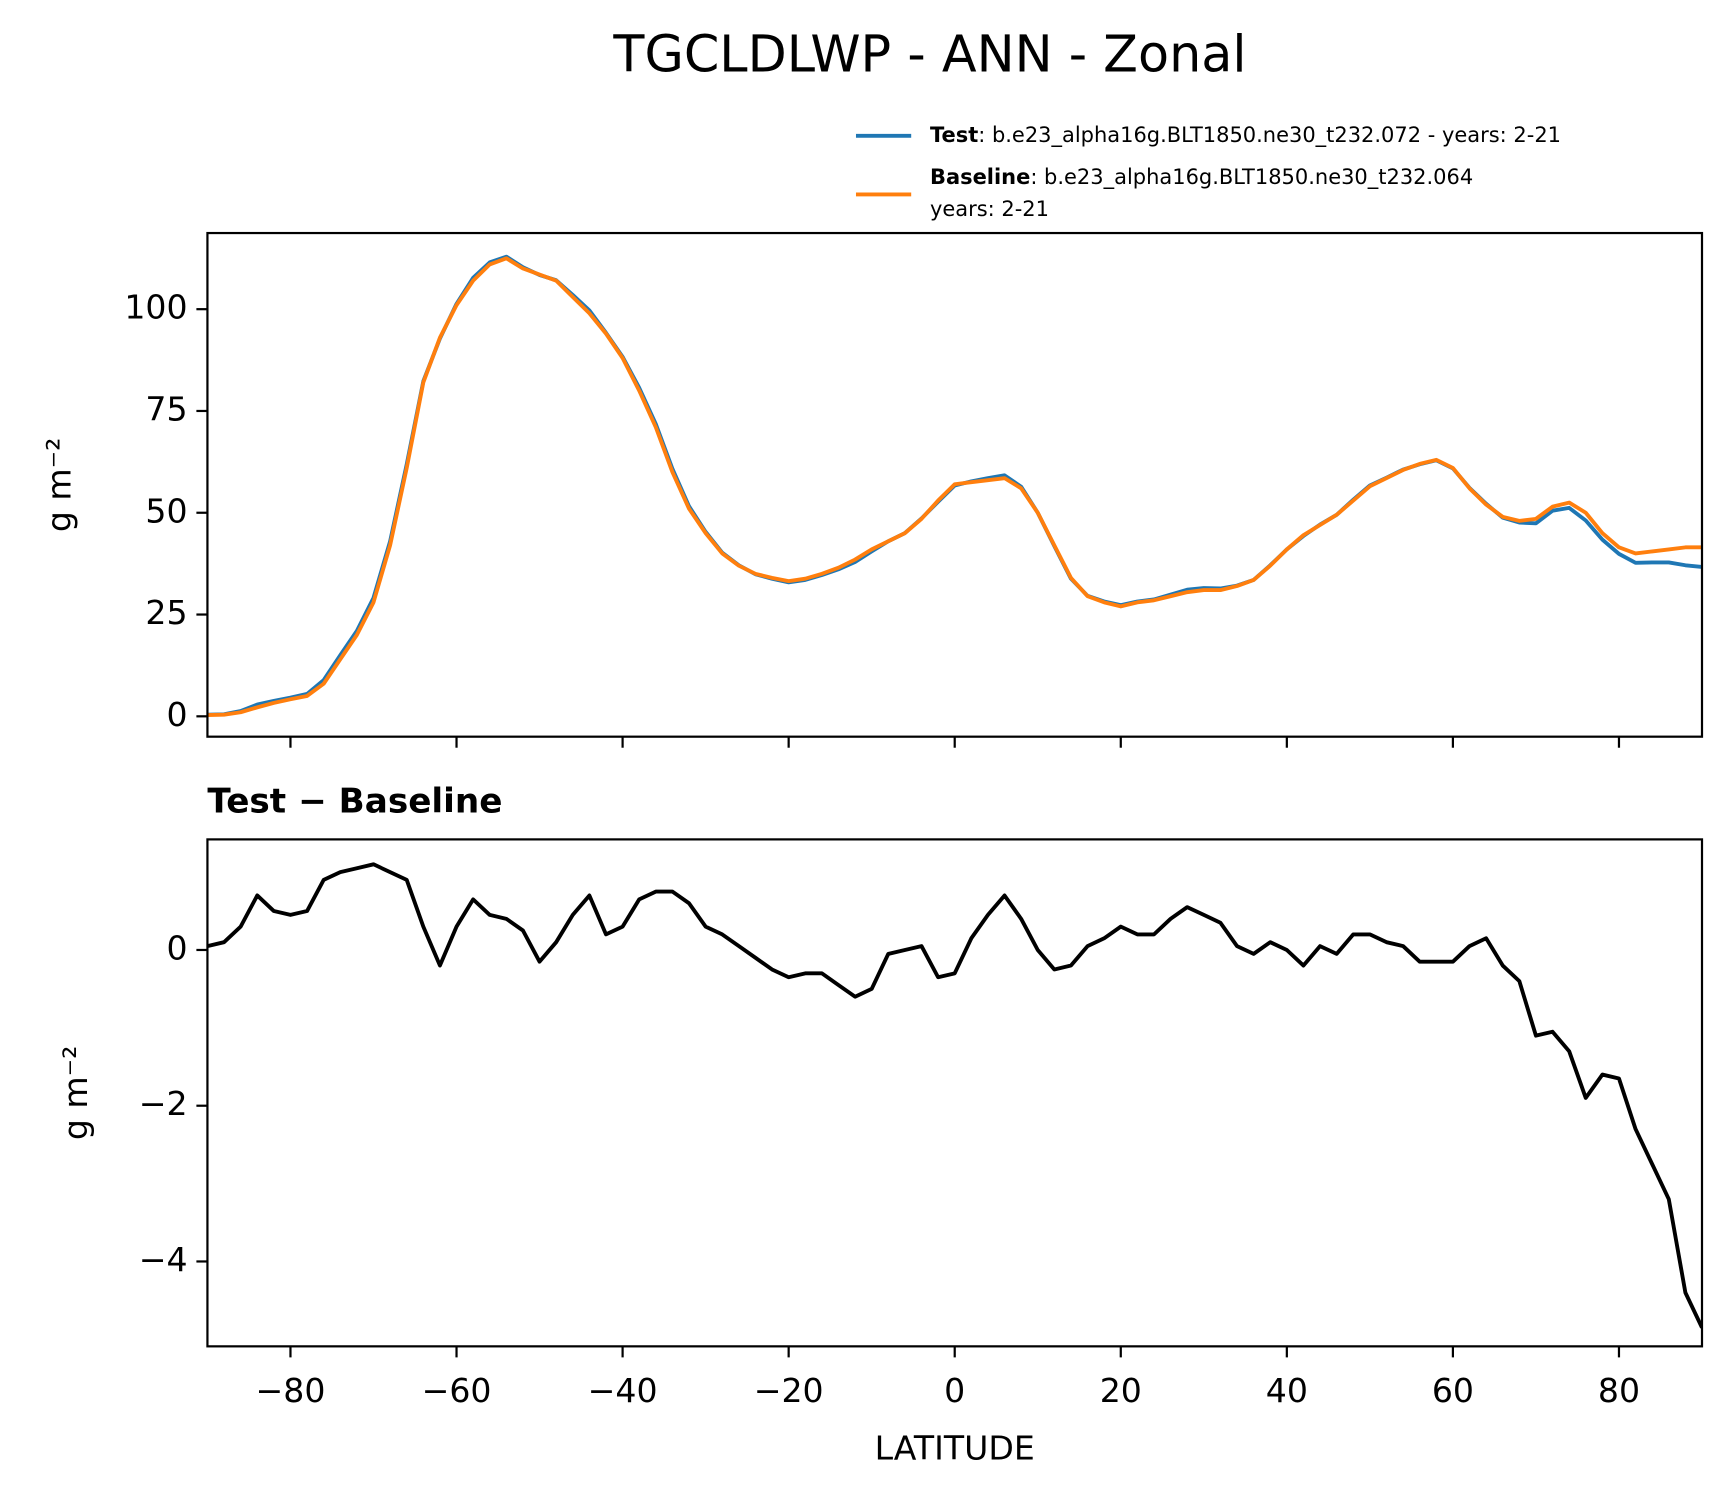 This screenshot has height=1496, width=1723. Describe the element at coordinates (623, 1390) in the screenshot. I see `x-tick-label: −40` at that location.